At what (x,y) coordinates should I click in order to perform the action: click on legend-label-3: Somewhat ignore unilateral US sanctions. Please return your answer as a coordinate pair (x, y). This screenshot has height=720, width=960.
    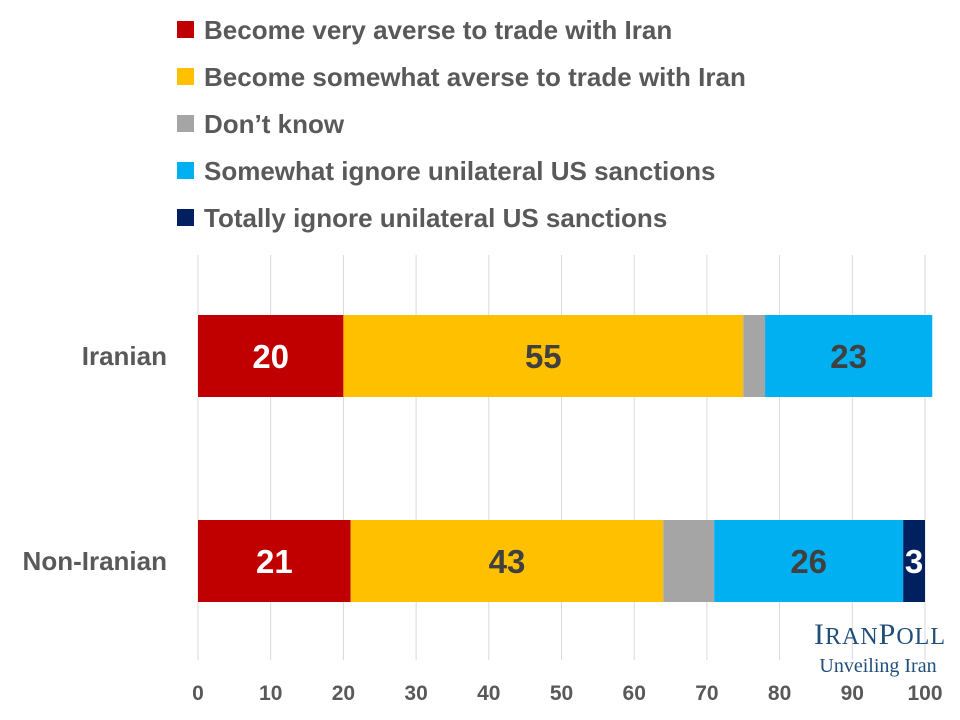
    Looking at the image, I should click on (459, 171).